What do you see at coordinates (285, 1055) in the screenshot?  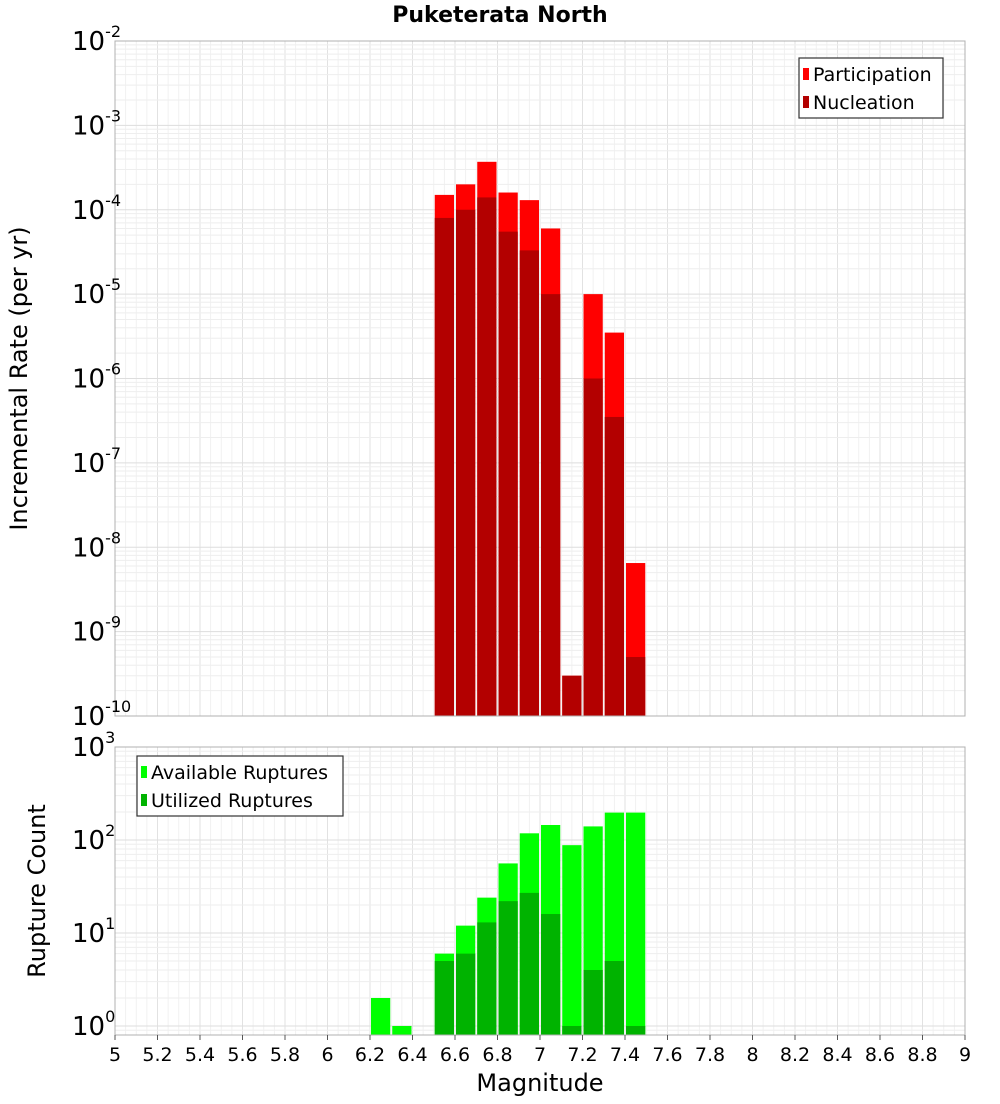 I see `x-tick-label: 5.8` at bounding box center [285, 1055].